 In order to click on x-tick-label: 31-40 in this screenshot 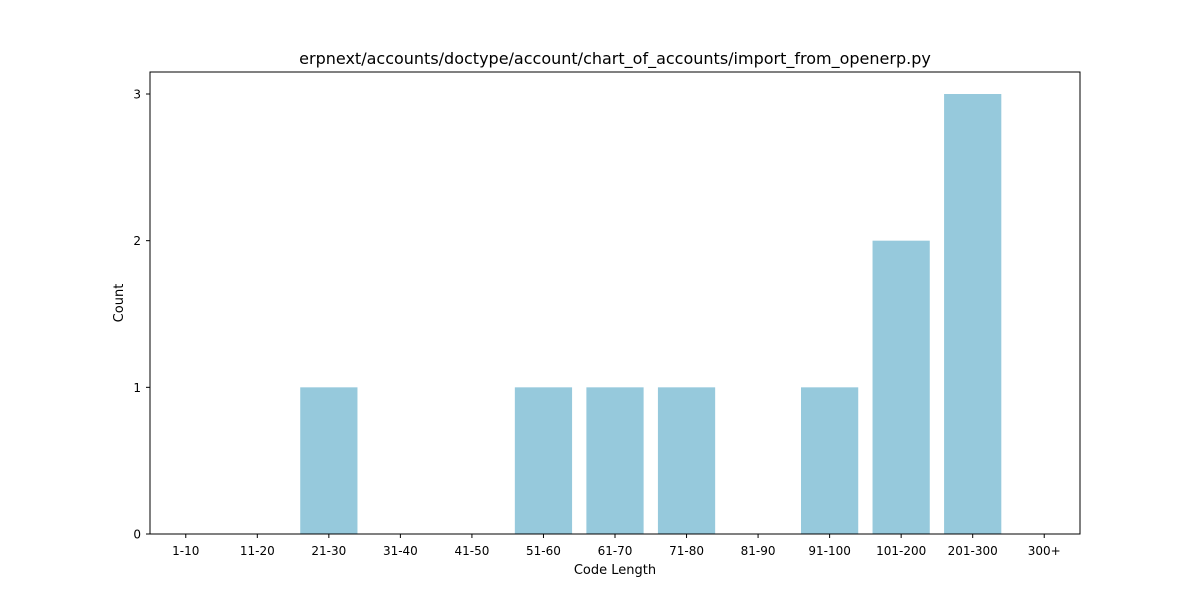, I will do `click(400, 551)`.